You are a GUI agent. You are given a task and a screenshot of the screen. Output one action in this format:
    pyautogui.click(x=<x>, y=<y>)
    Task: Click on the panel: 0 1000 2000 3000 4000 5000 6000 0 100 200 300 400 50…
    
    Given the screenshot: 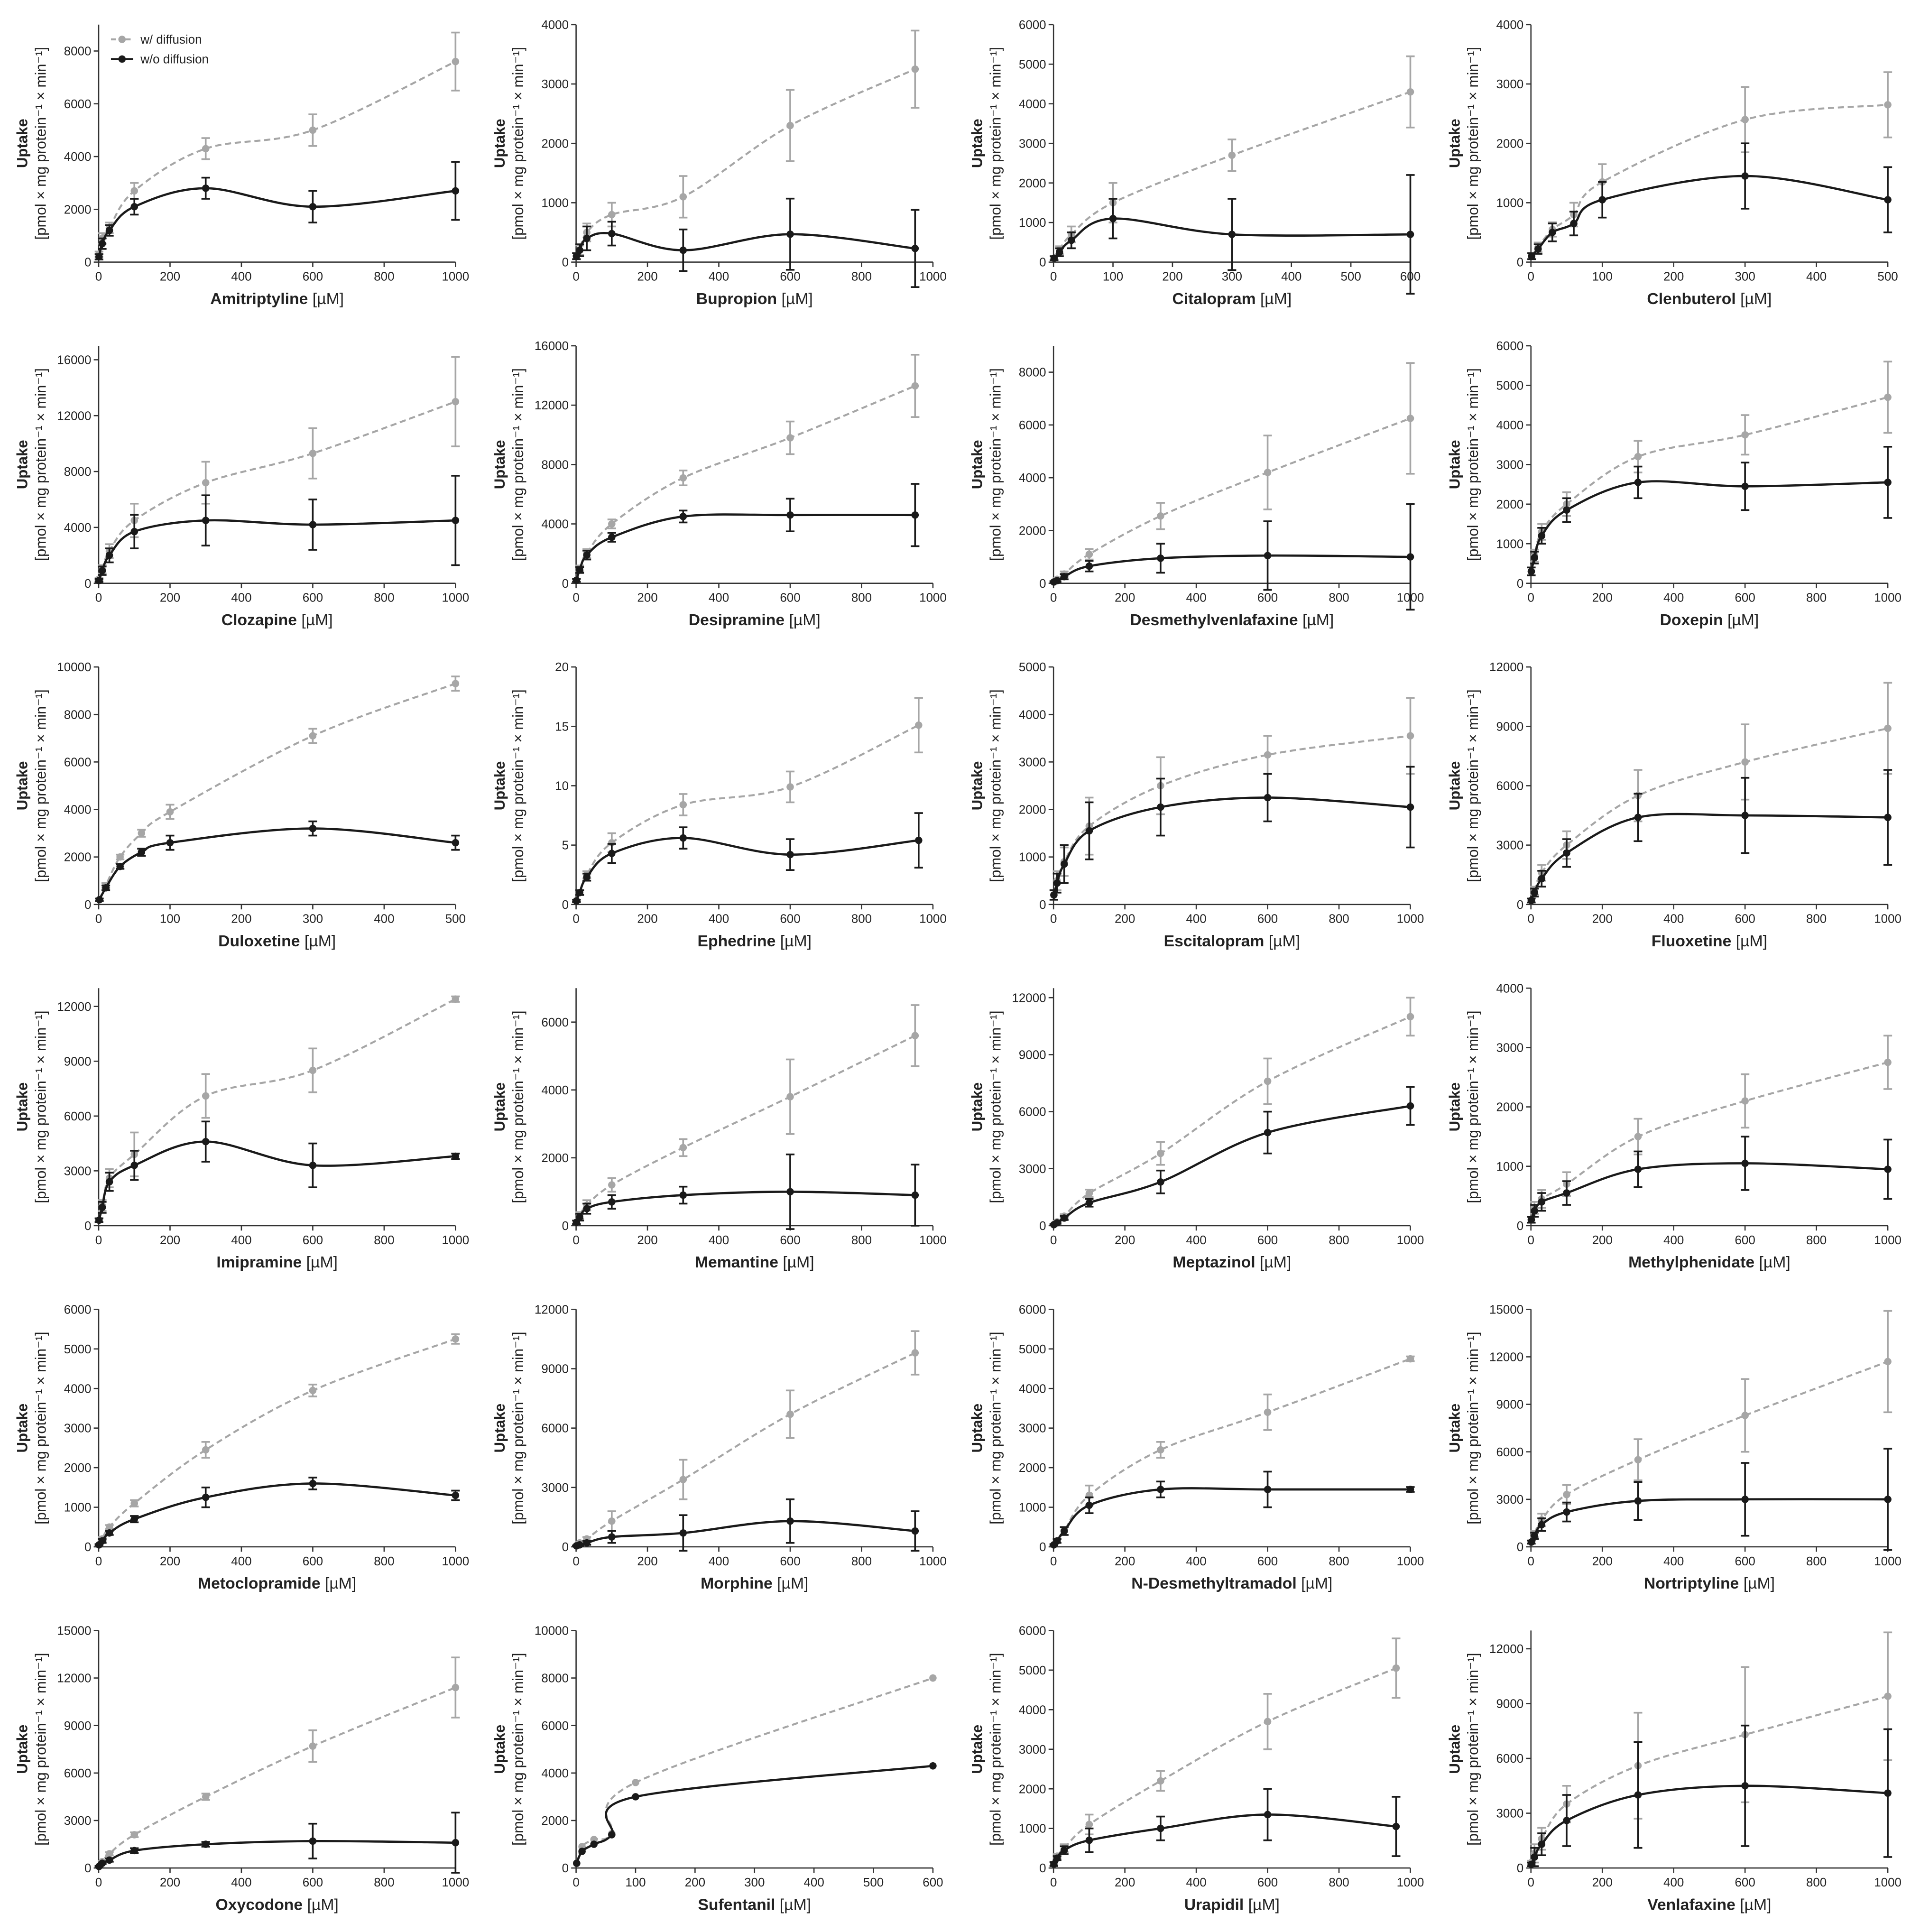 What is the action you would take?
    pyautogui.click(x=1195, y=163)
    